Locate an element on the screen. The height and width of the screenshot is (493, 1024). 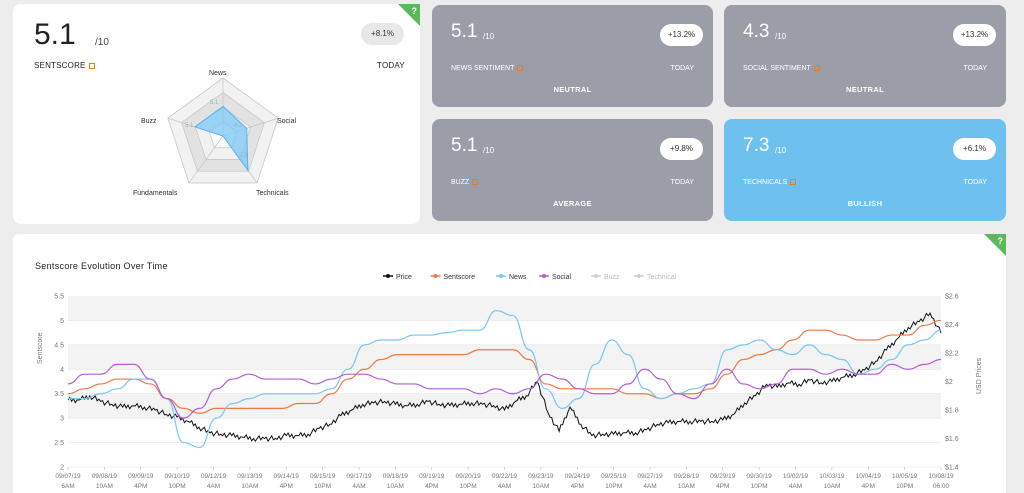
tile-name: NEWS SENTIMENT is located at coordinates (487, 68).